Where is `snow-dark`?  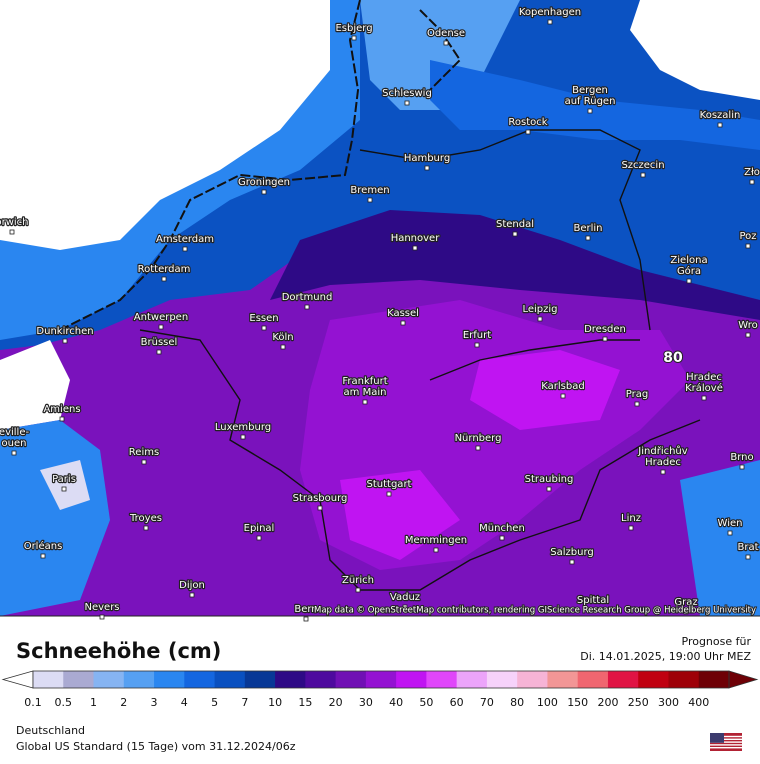
snow-dark is located at coordinates (515, 265).